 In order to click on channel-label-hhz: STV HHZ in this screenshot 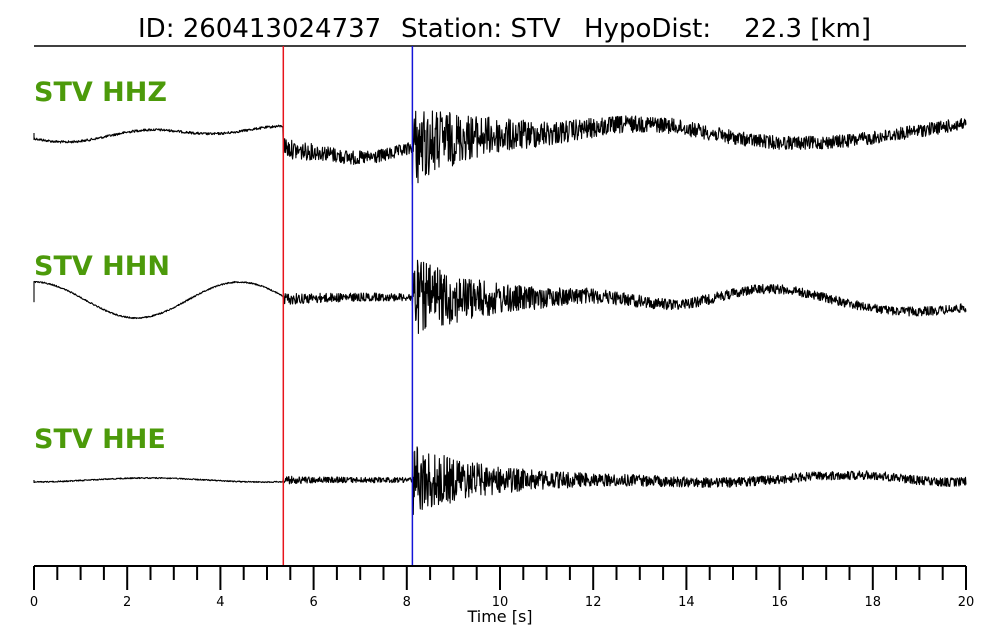, I will do `click(100, 92)`.